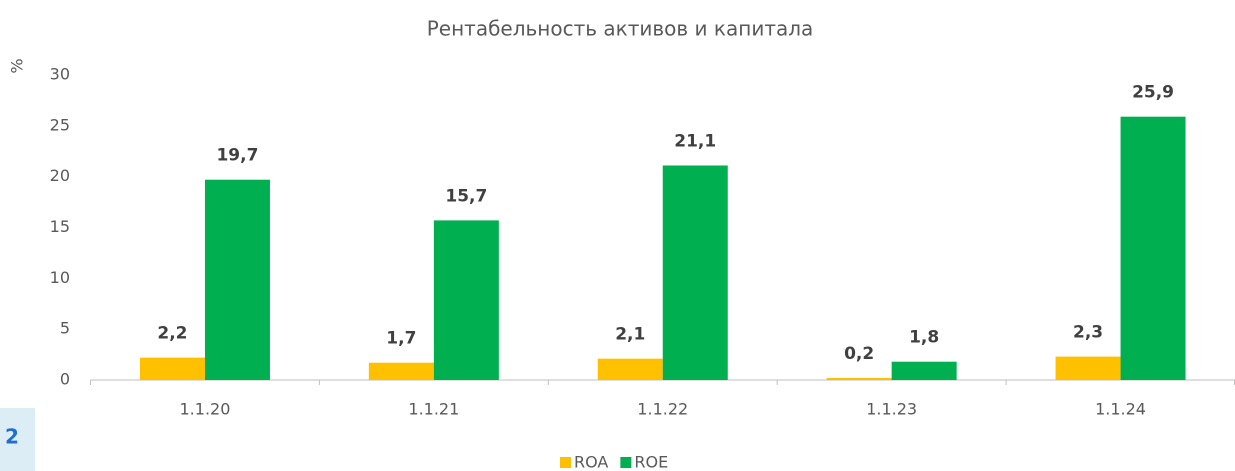 The width and height of the screenshot is (1235, 471). I want to click on value-label: 21,1, so click(695, 141).